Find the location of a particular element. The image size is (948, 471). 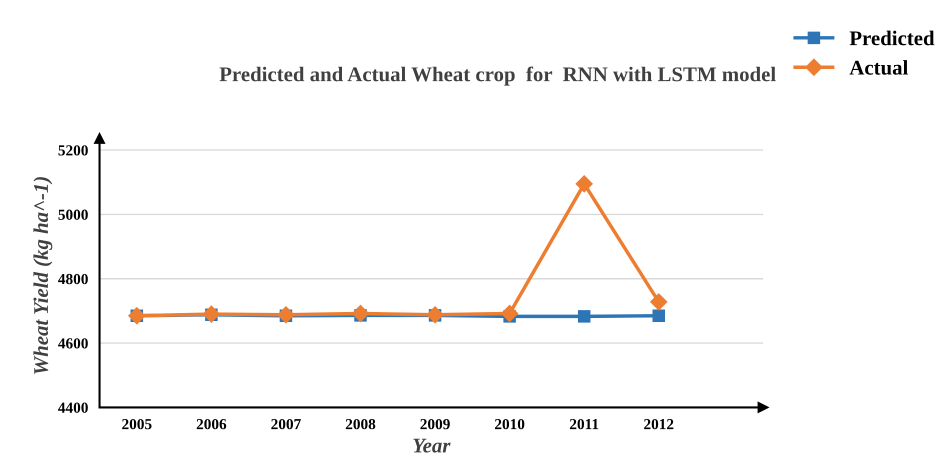

x-tick-label: 2008 is located at coordinates (361, 424).